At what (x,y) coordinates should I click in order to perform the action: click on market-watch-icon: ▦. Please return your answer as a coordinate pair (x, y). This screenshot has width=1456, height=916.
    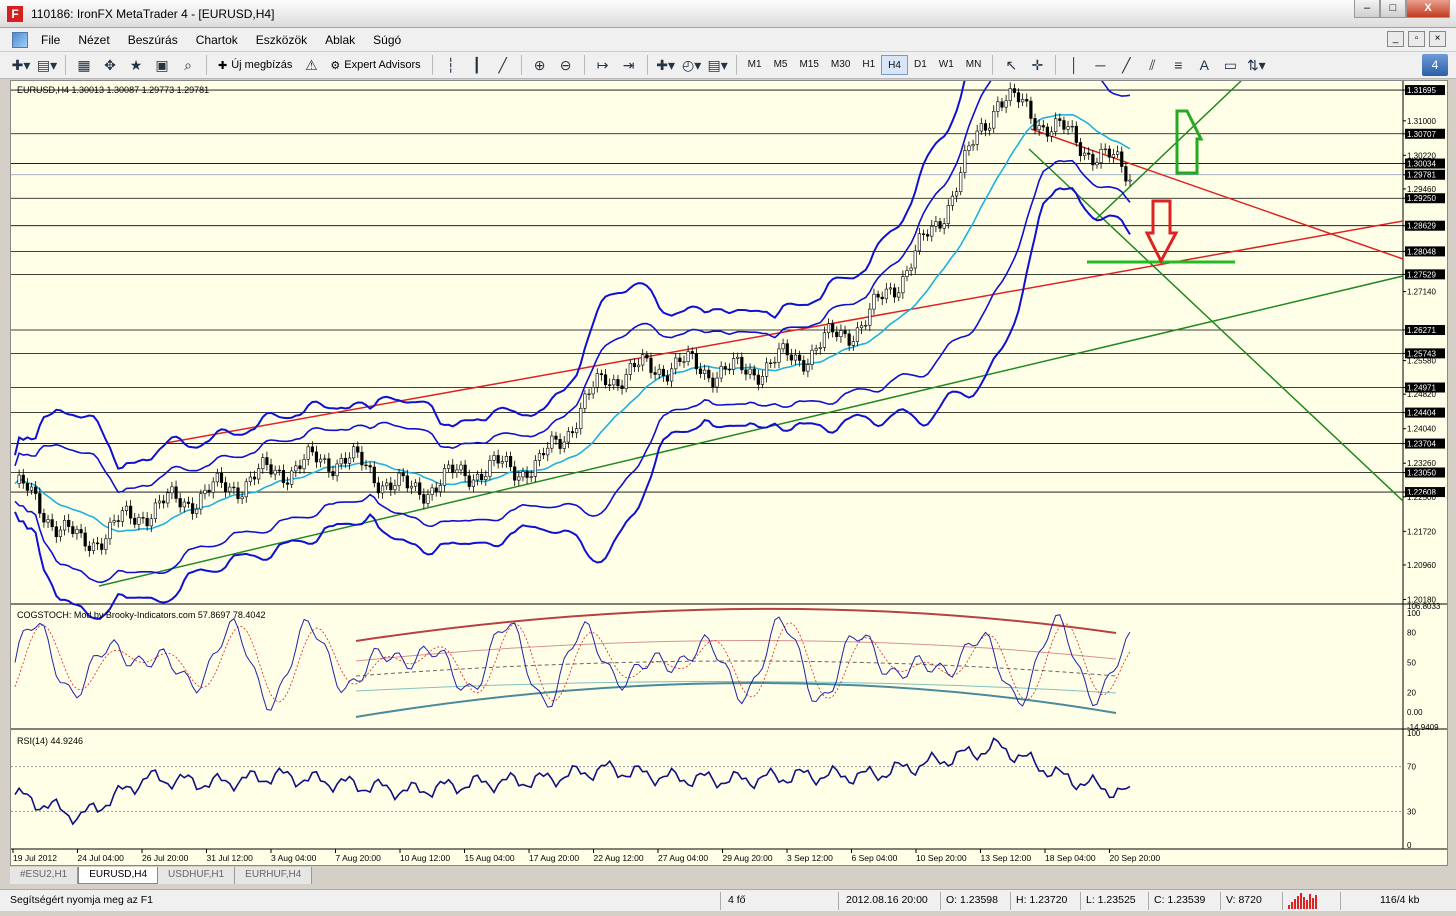
    Looking at the image, I should click on (84, 64).